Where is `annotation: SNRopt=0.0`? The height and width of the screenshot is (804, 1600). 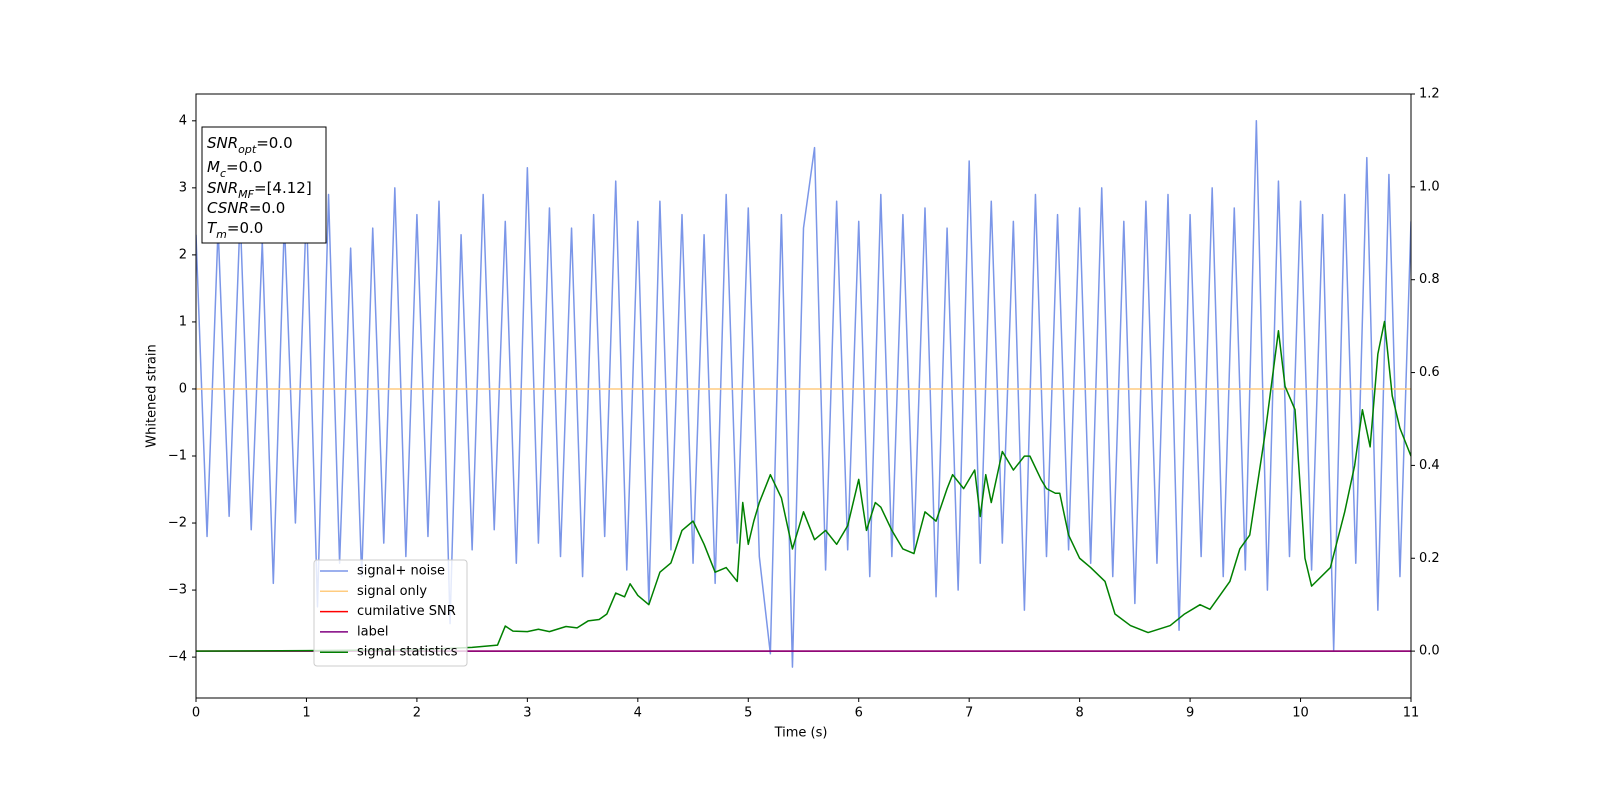 annotation: SNRopt=0.0 is located at coordinates (250, 145).